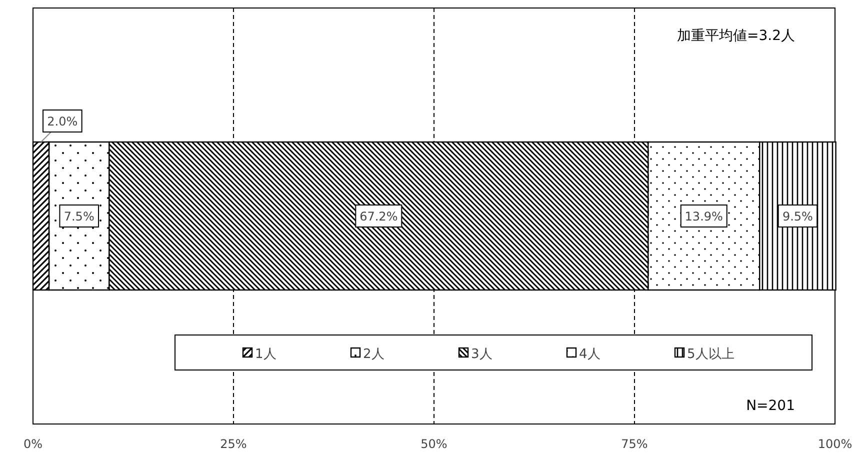  I want to click on x-tick-label: 100%, so click(835, 444).